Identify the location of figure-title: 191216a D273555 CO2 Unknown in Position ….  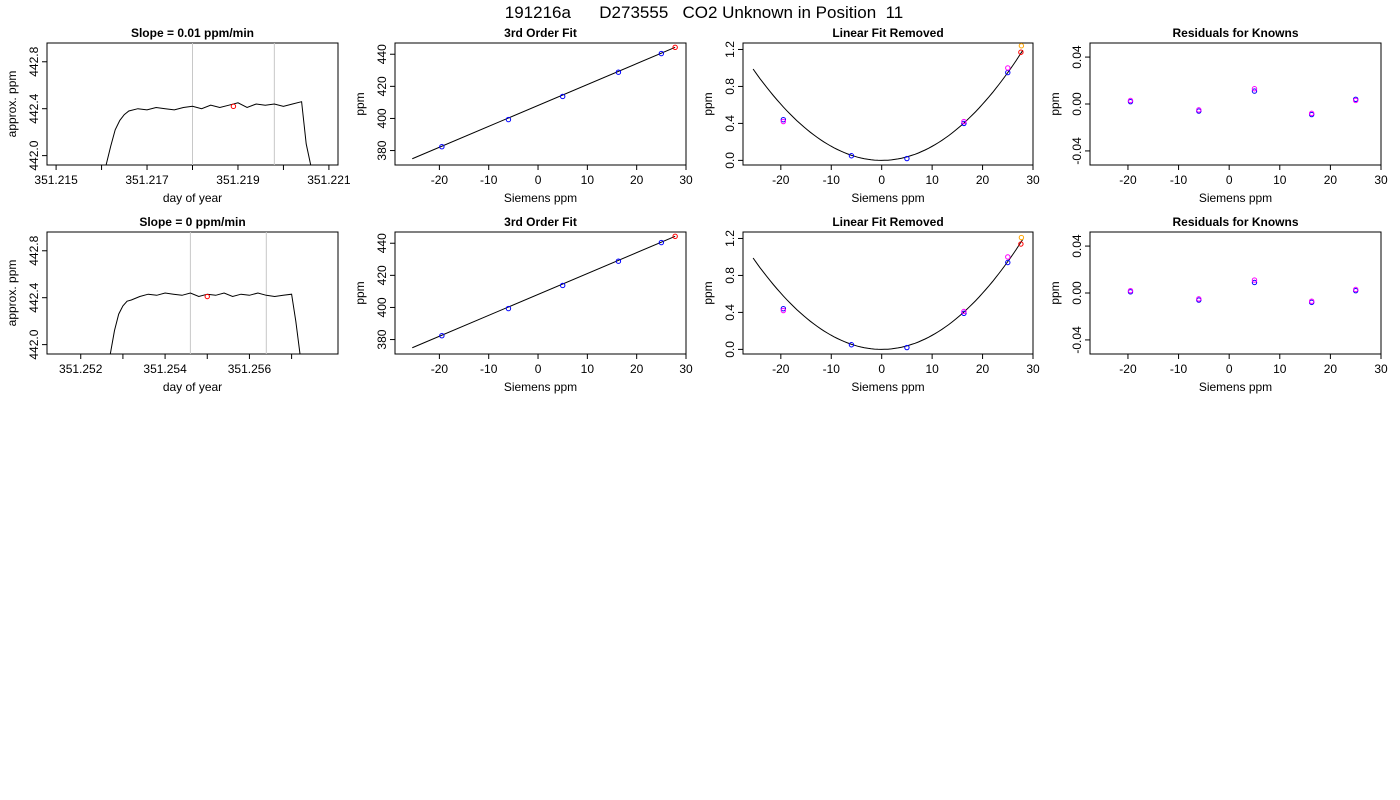
(704, 12).